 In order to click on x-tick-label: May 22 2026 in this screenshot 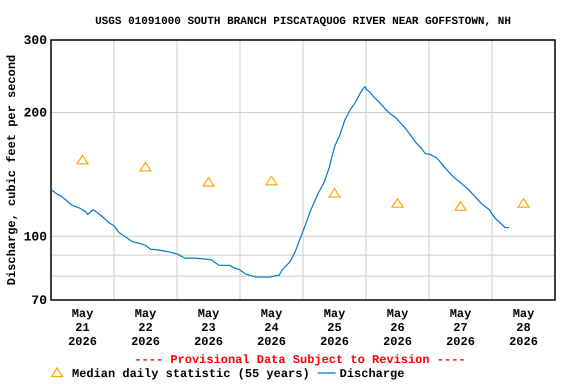, I will do `click(145, 328)`.